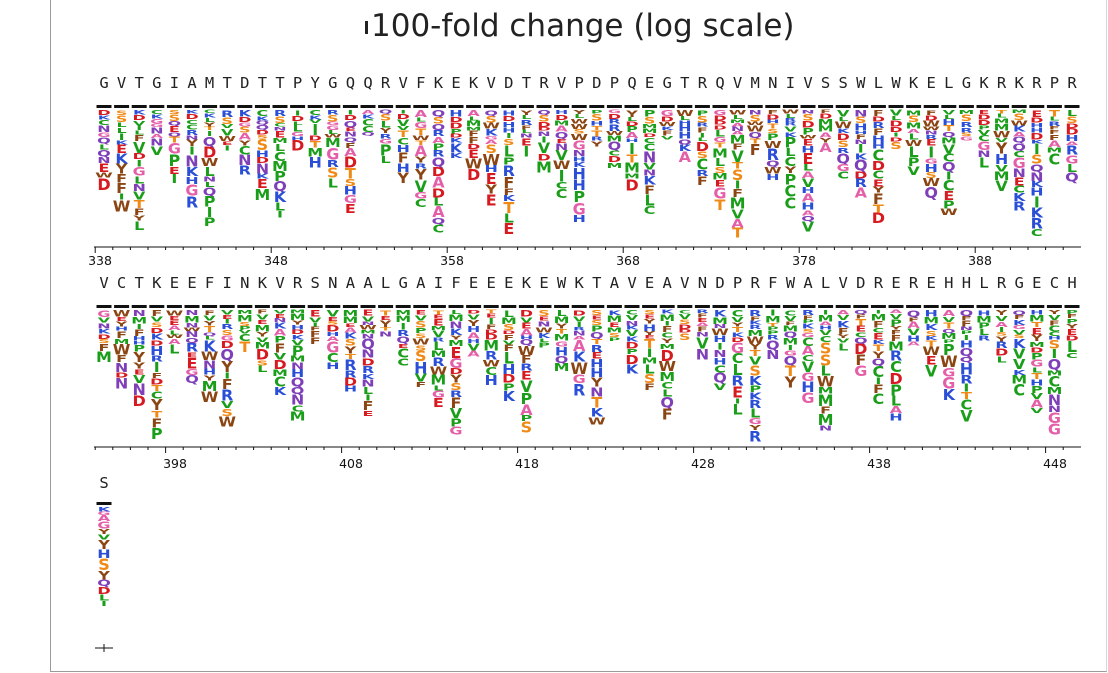  Describe the element at coordinates (684, 83) in the screenshot. I see `wildtype-residue: T` at that location.